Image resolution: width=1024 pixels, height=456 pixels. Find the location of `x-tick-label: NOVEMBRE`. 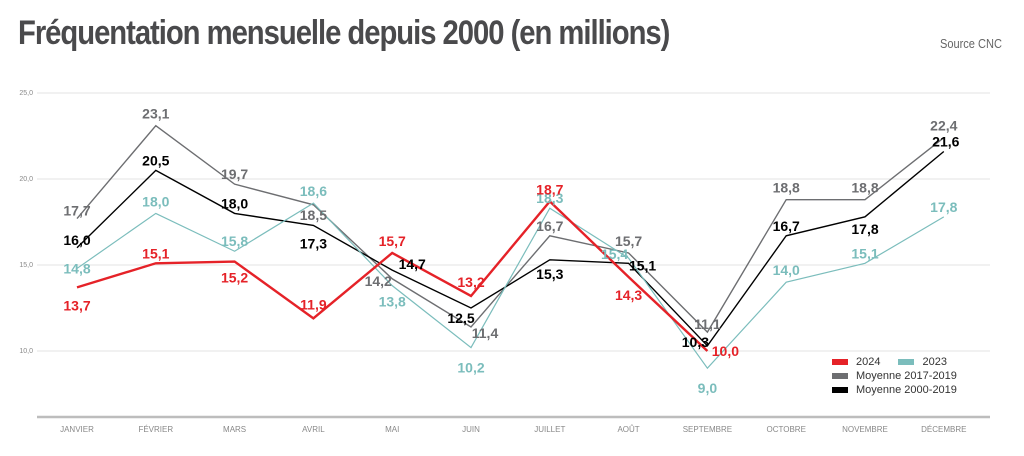

x-tick-label: NOVEMBRE is located at coordinates (865, 429).